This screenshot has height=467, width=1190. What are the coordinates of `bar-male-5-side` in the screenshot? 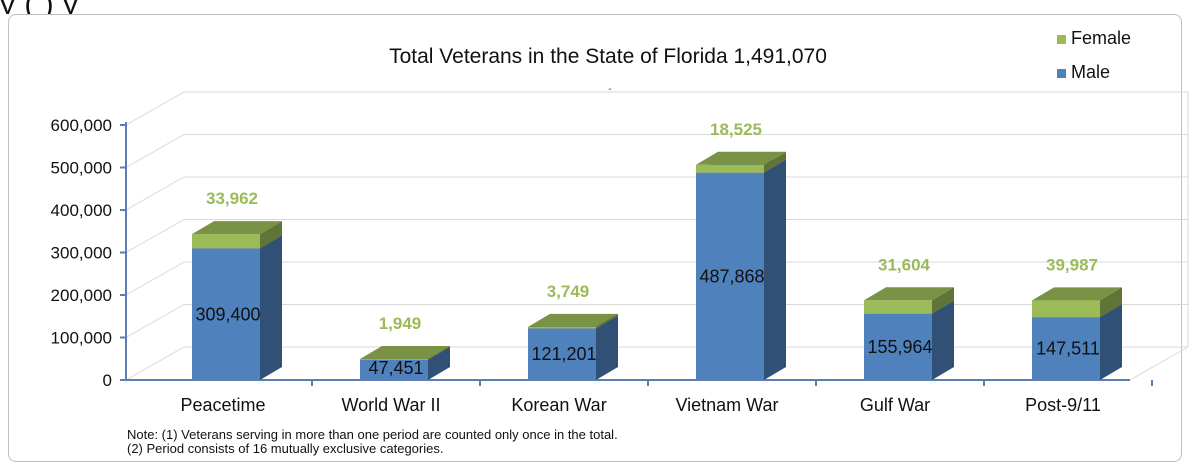 It's located at (1111, 342).